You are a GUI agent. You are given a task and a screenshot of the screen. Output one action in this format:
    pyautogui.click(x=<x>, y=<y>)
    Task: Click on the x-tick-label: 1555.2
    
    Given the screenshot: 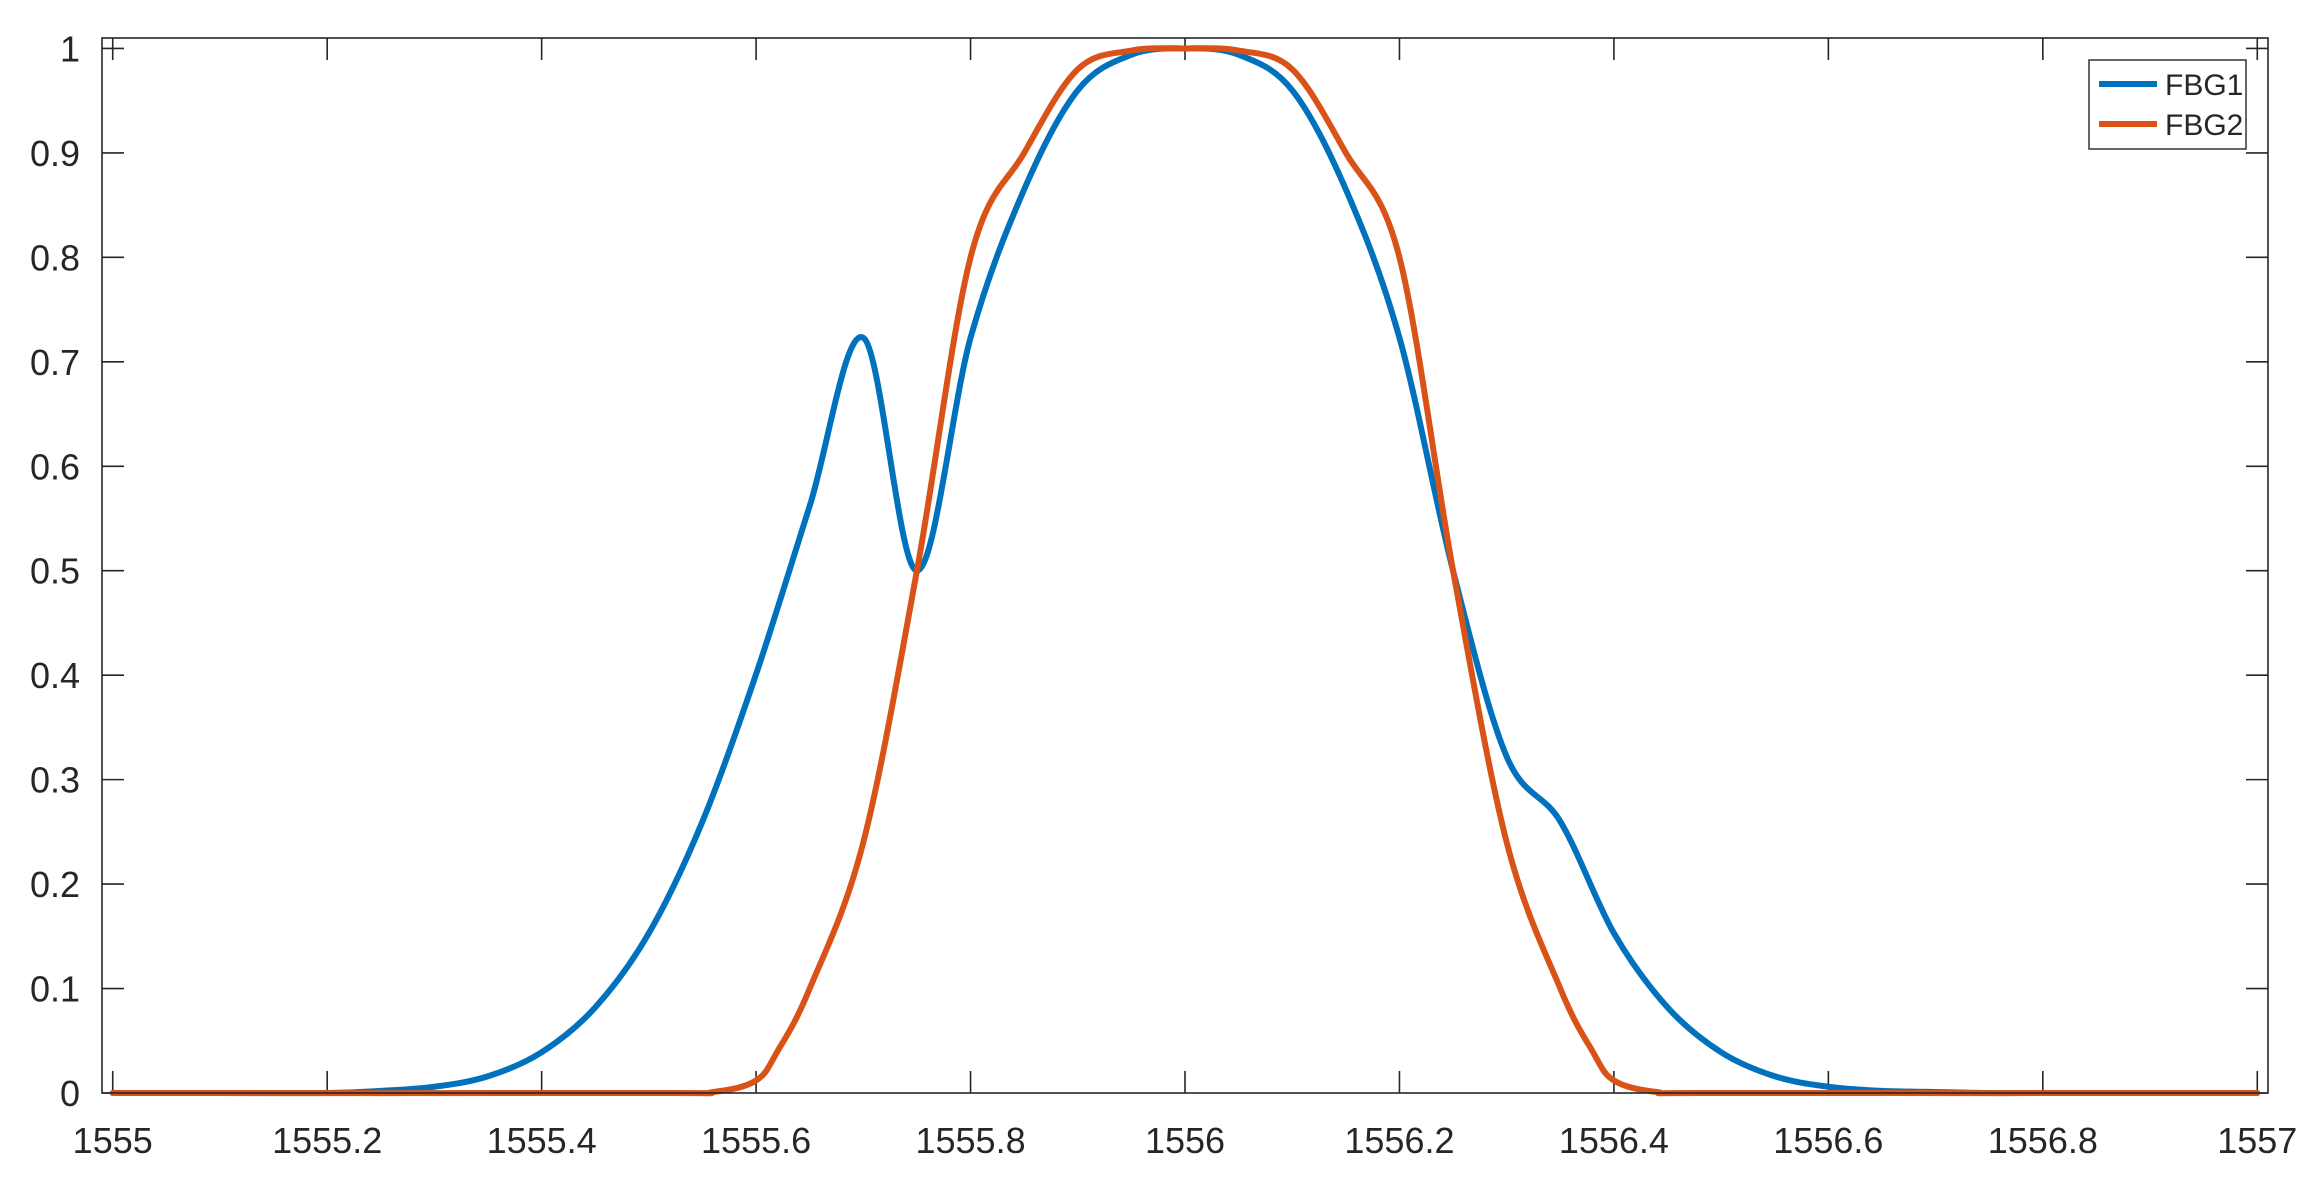 What is the action you would take?
    pyautogui.click(x=327, y=1140)
    